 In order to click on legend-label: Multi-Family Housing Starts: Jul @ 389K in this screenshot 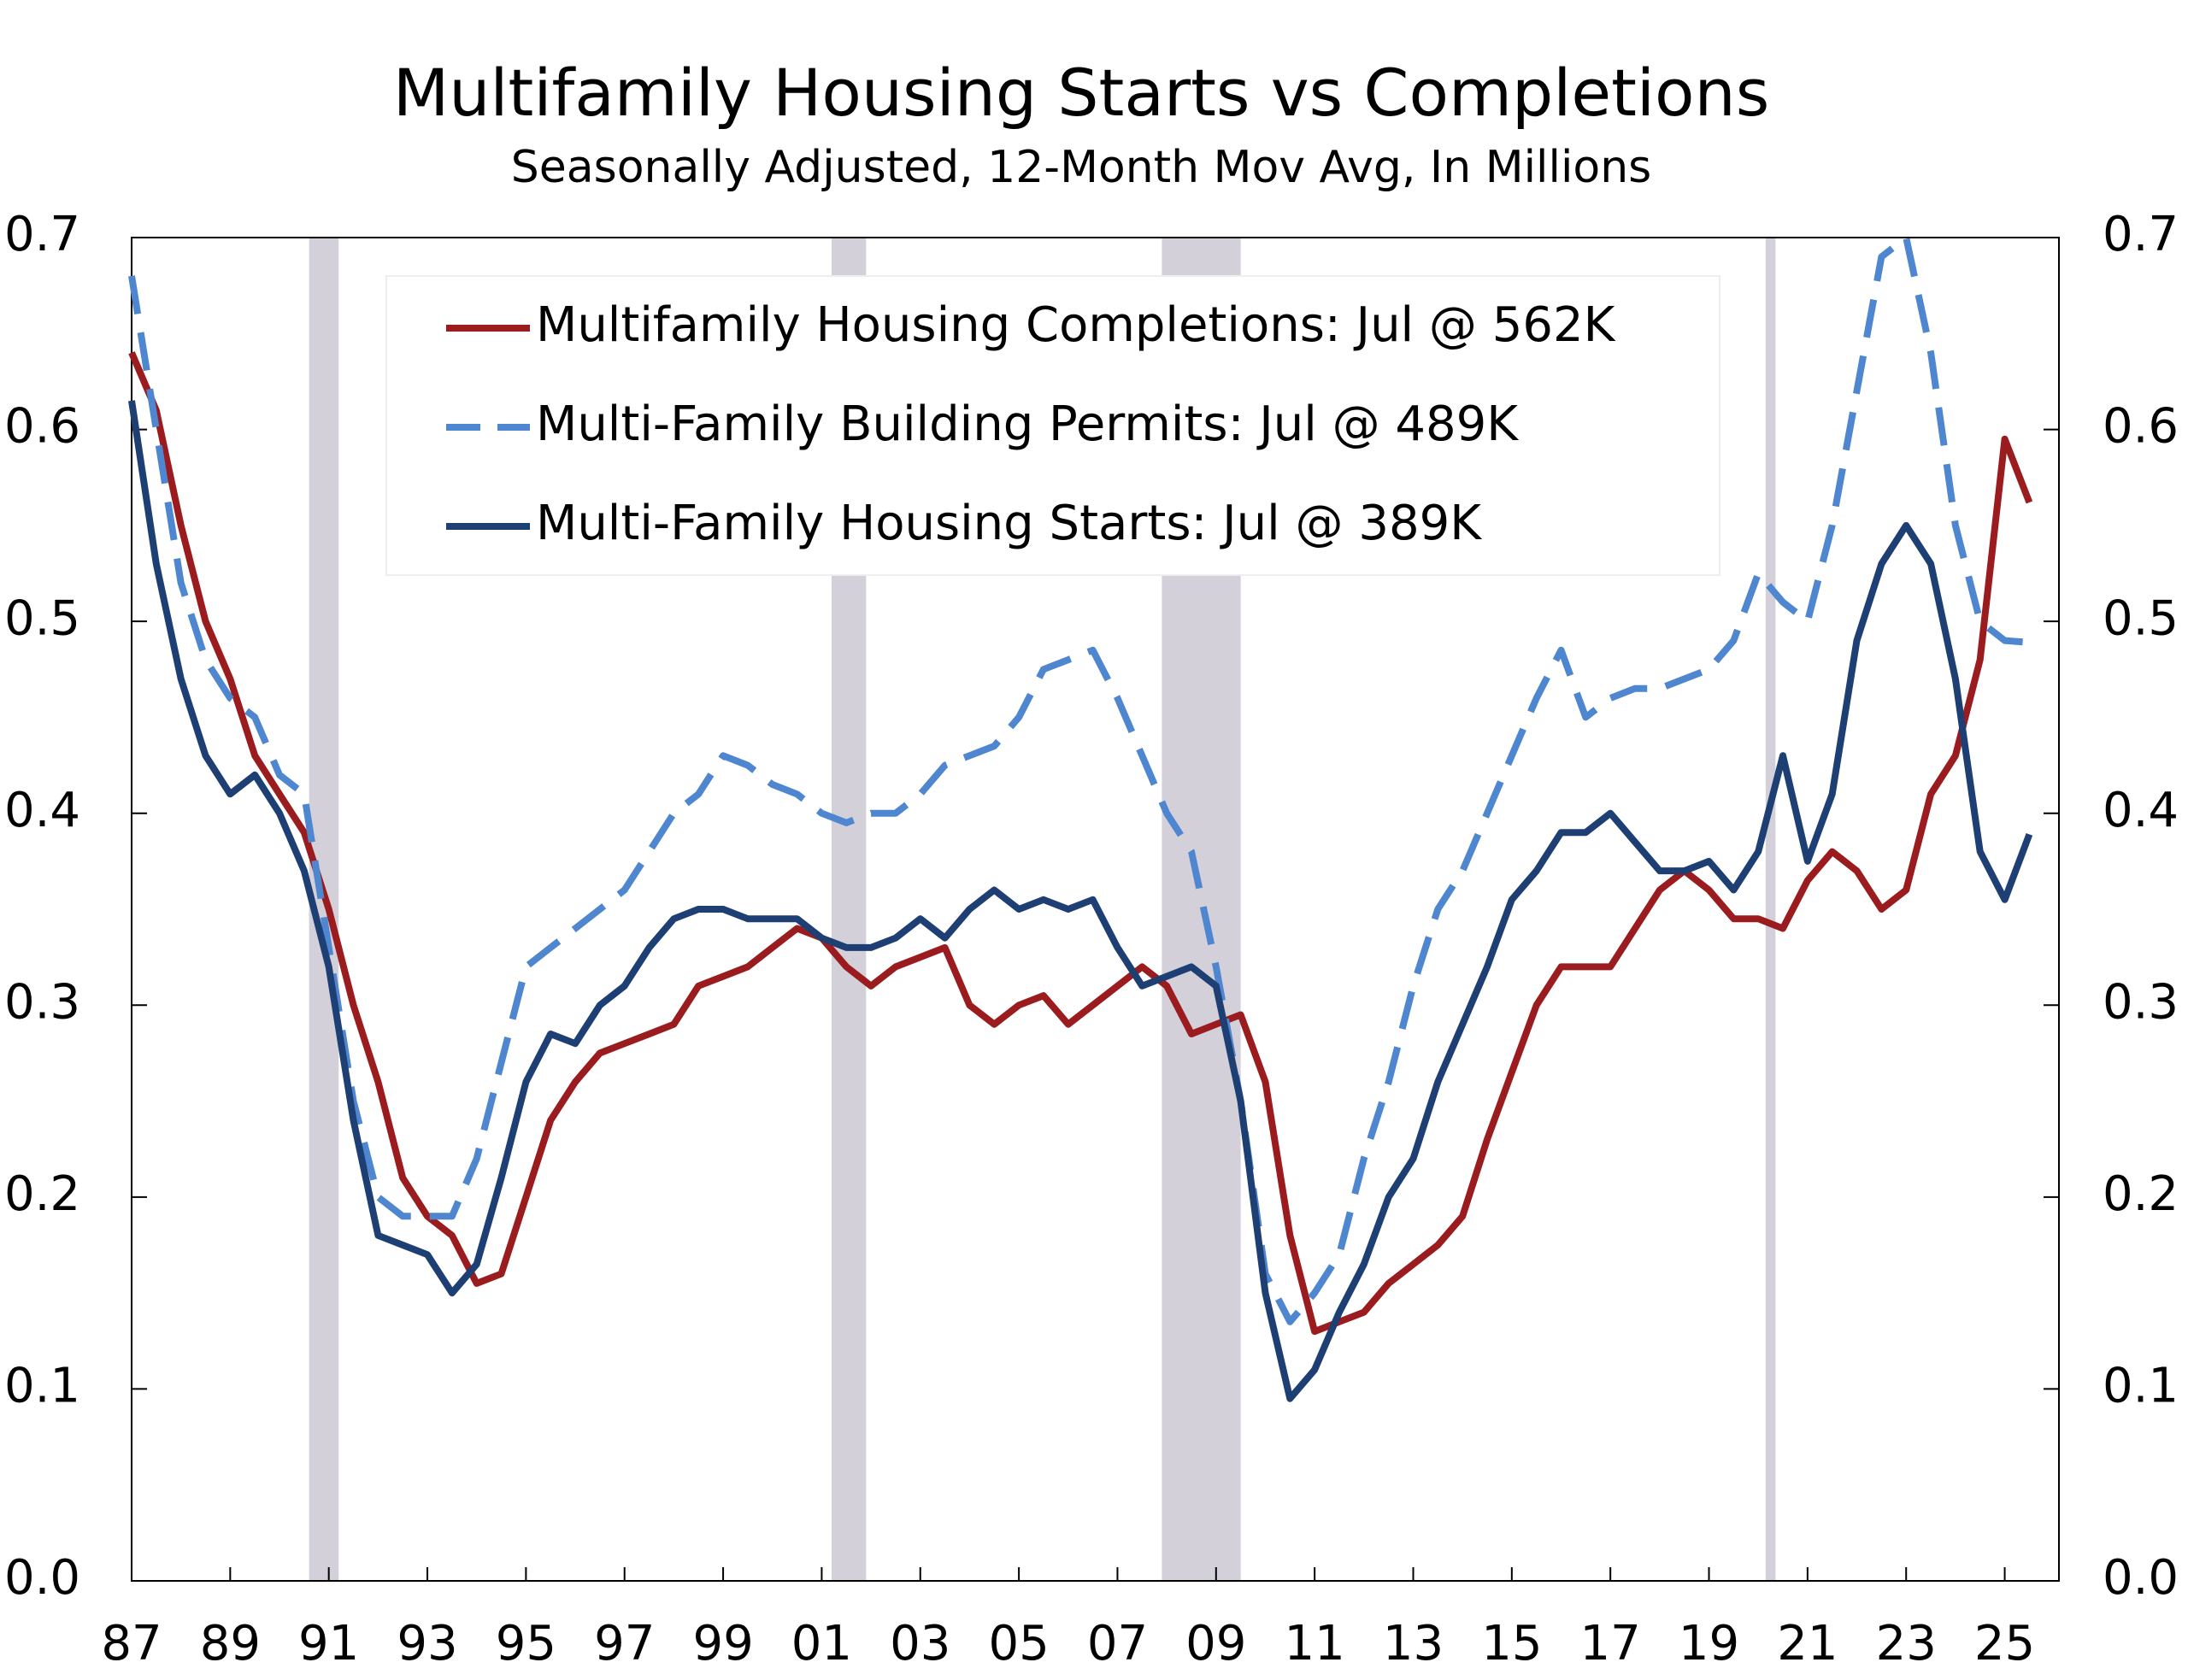, I will do `click(1009, 523)`.